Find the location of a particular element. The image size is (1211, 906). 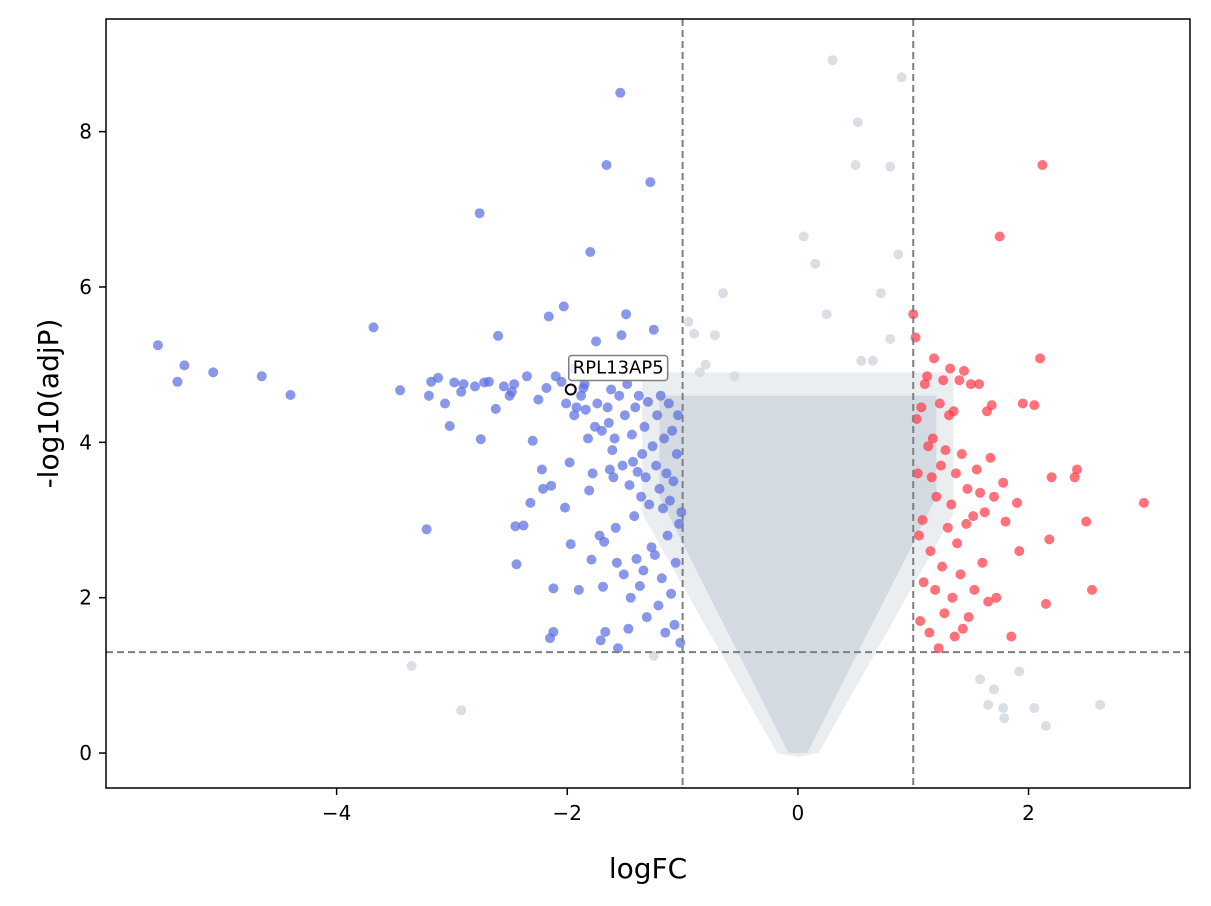

annotation: RPL13AP5 is located at coordinates (616, 375).